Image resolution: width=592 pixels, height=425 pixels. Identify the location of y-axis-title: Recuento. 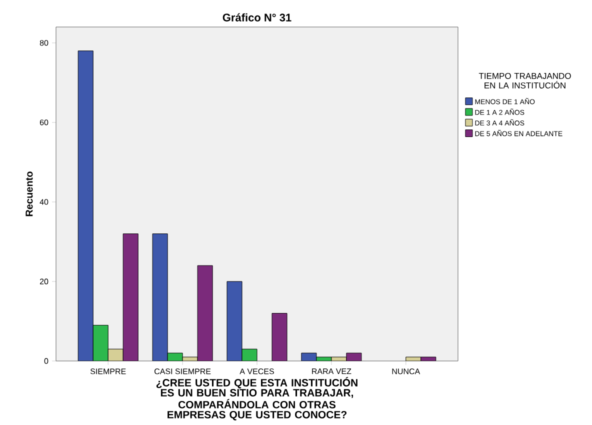
(29, 194).